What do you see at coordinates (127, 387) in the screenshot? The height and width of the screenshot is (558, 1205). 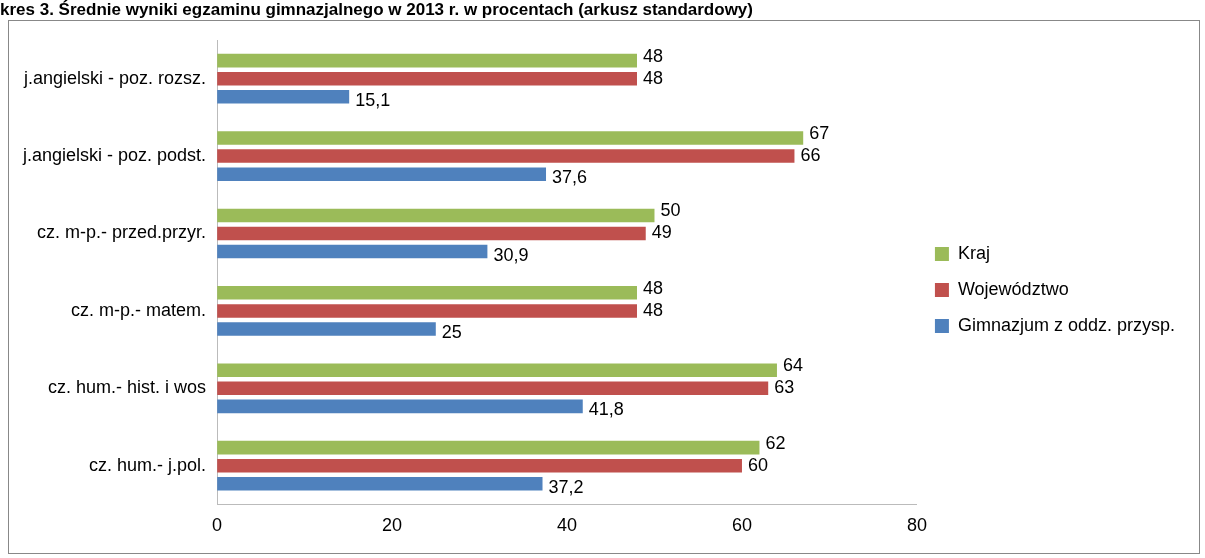 I see `y-tick-label: cz. hum.- hist. i wos` at bounding box center [127, 387].